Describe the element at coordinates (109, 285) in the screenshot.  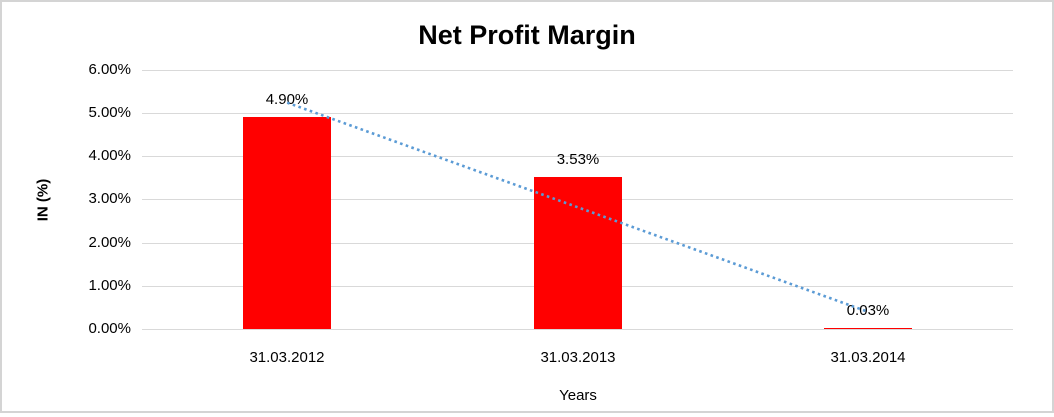
I see `y-tick-label: 1.00%` at that location.